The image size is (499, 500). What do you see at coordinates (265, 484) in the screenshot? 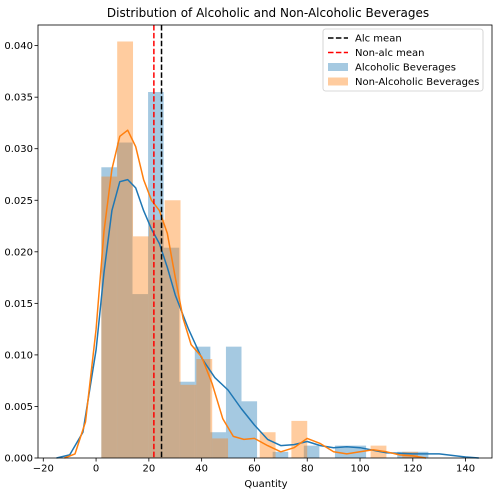
I see `x-axis-label: Quantity` at bounding box center [265, 484].